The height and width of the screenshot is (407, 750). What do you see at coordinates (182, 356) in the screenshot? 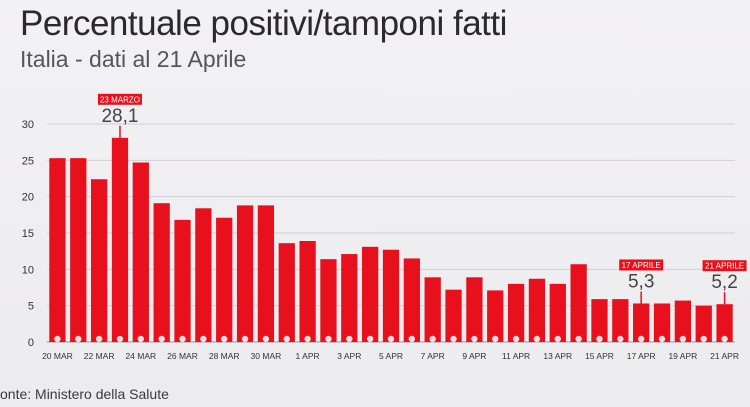
I see `x-tick-label: 26 MAR` at bounding box center [182, 356].